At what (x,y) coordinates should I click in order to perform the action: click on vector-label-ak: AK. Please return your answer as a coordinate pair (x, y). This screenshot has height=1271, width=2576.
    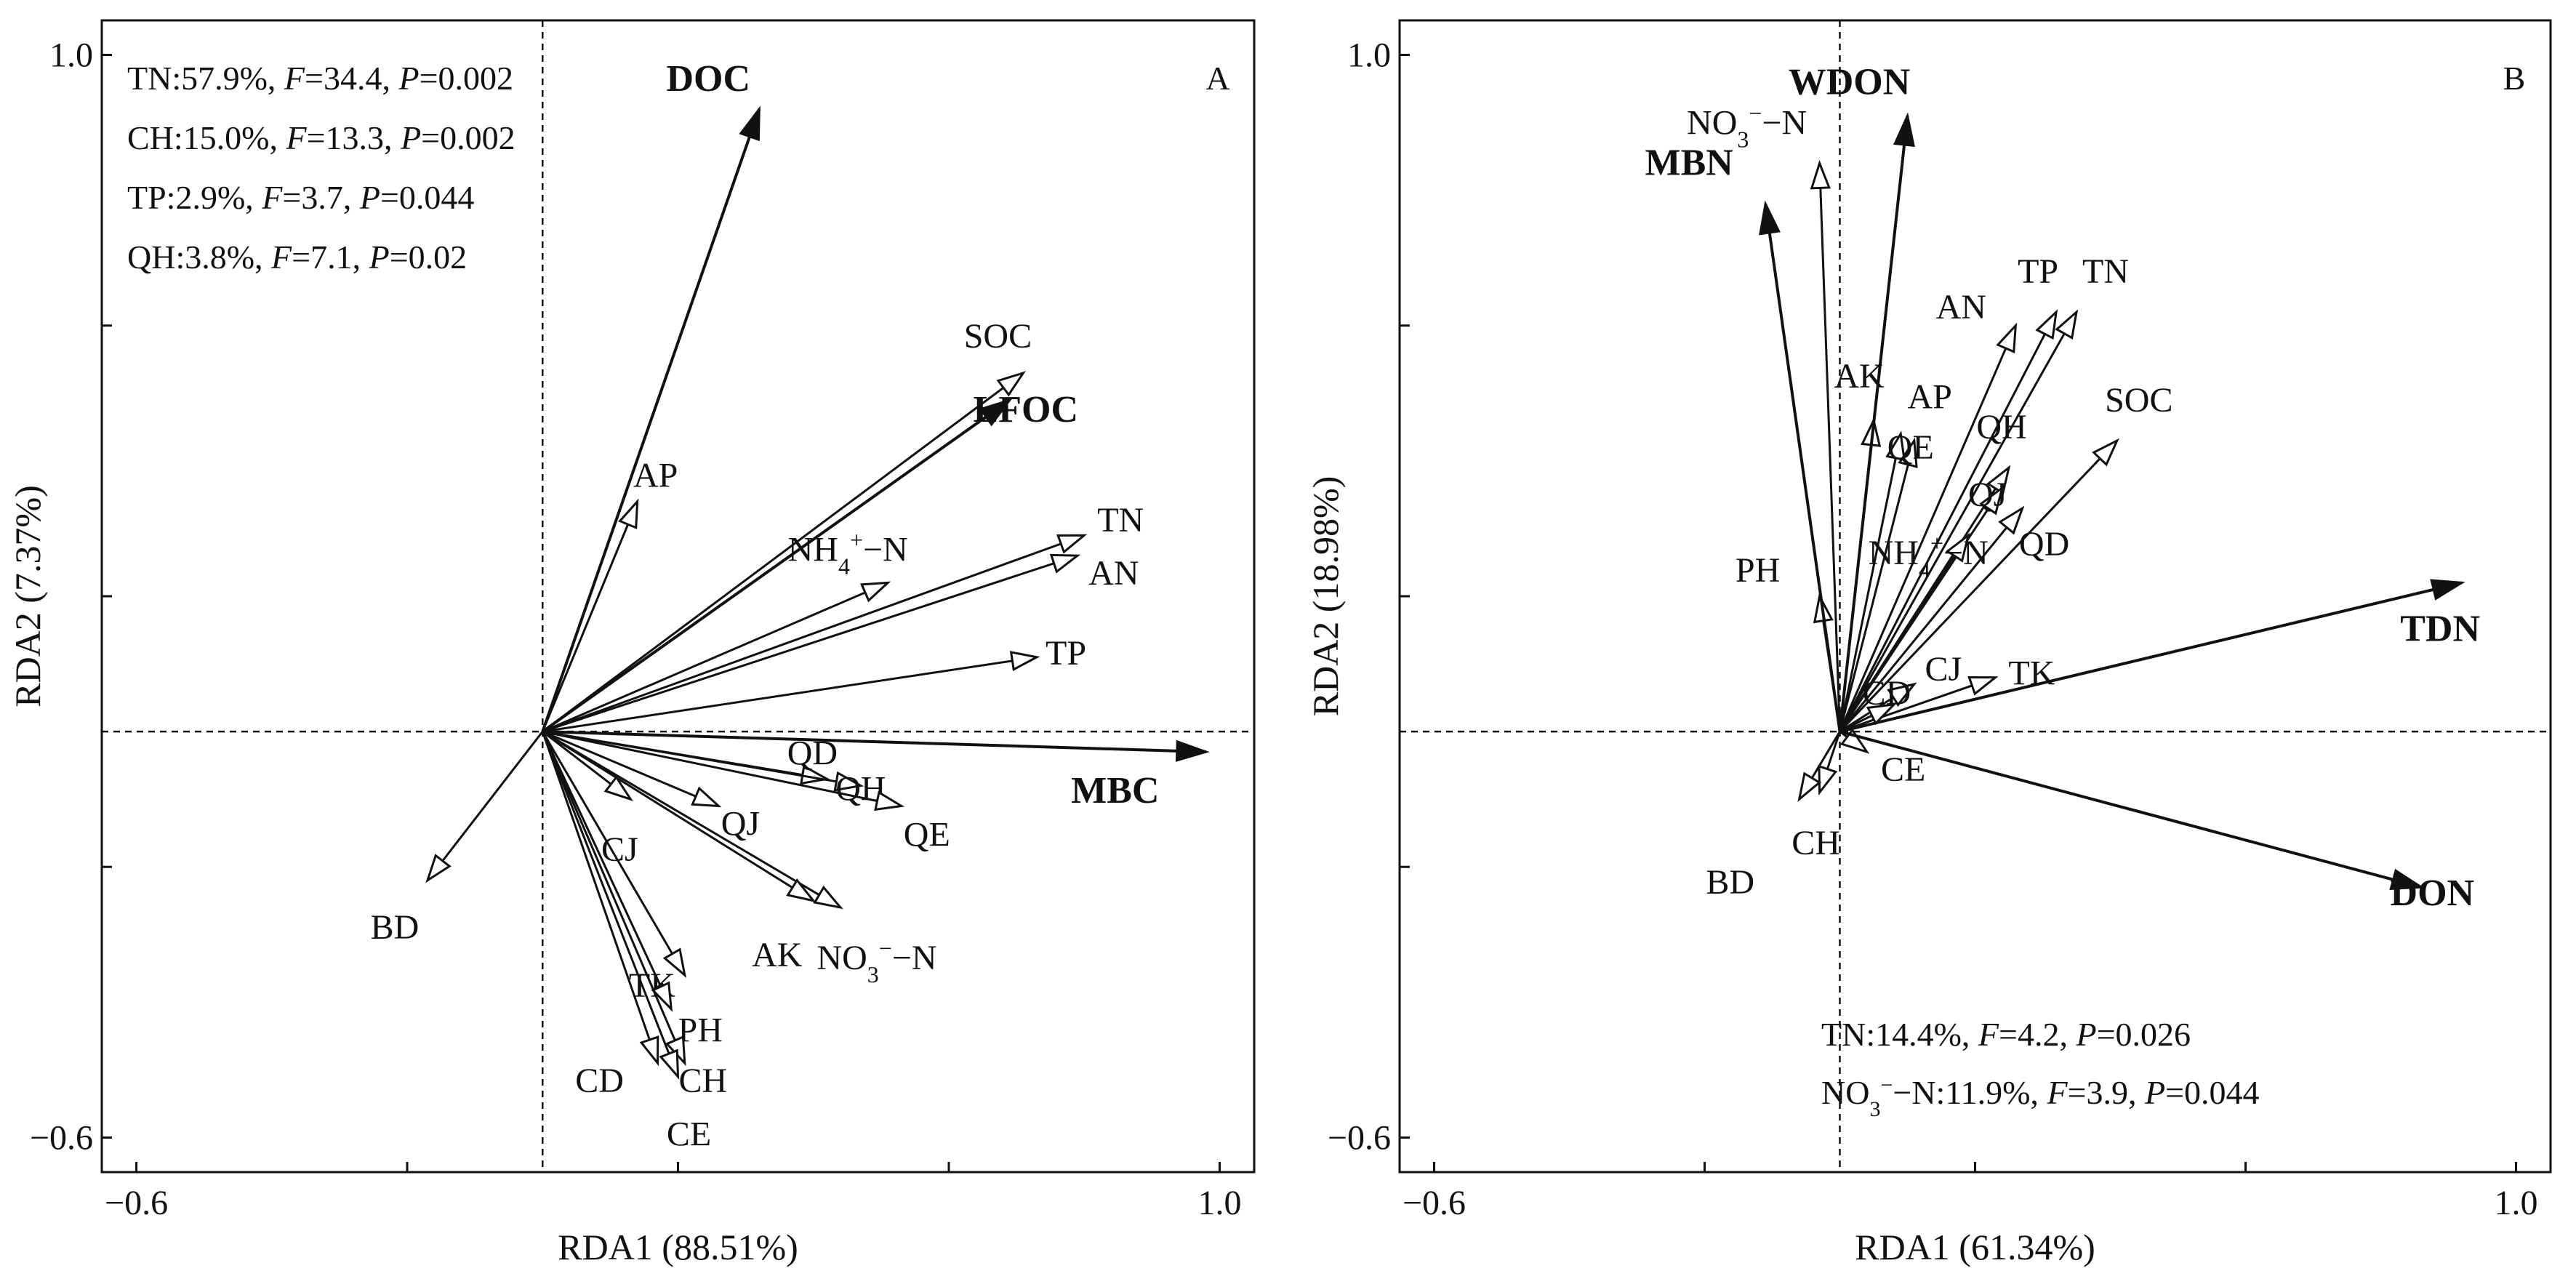
    Looking at the image, I should click on (777, 955).